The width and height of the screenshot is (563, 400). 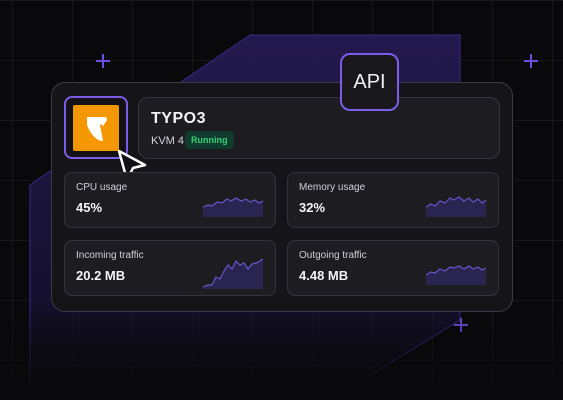 I want to click on metric-label: CPU usage, so click(x=102, y=187).